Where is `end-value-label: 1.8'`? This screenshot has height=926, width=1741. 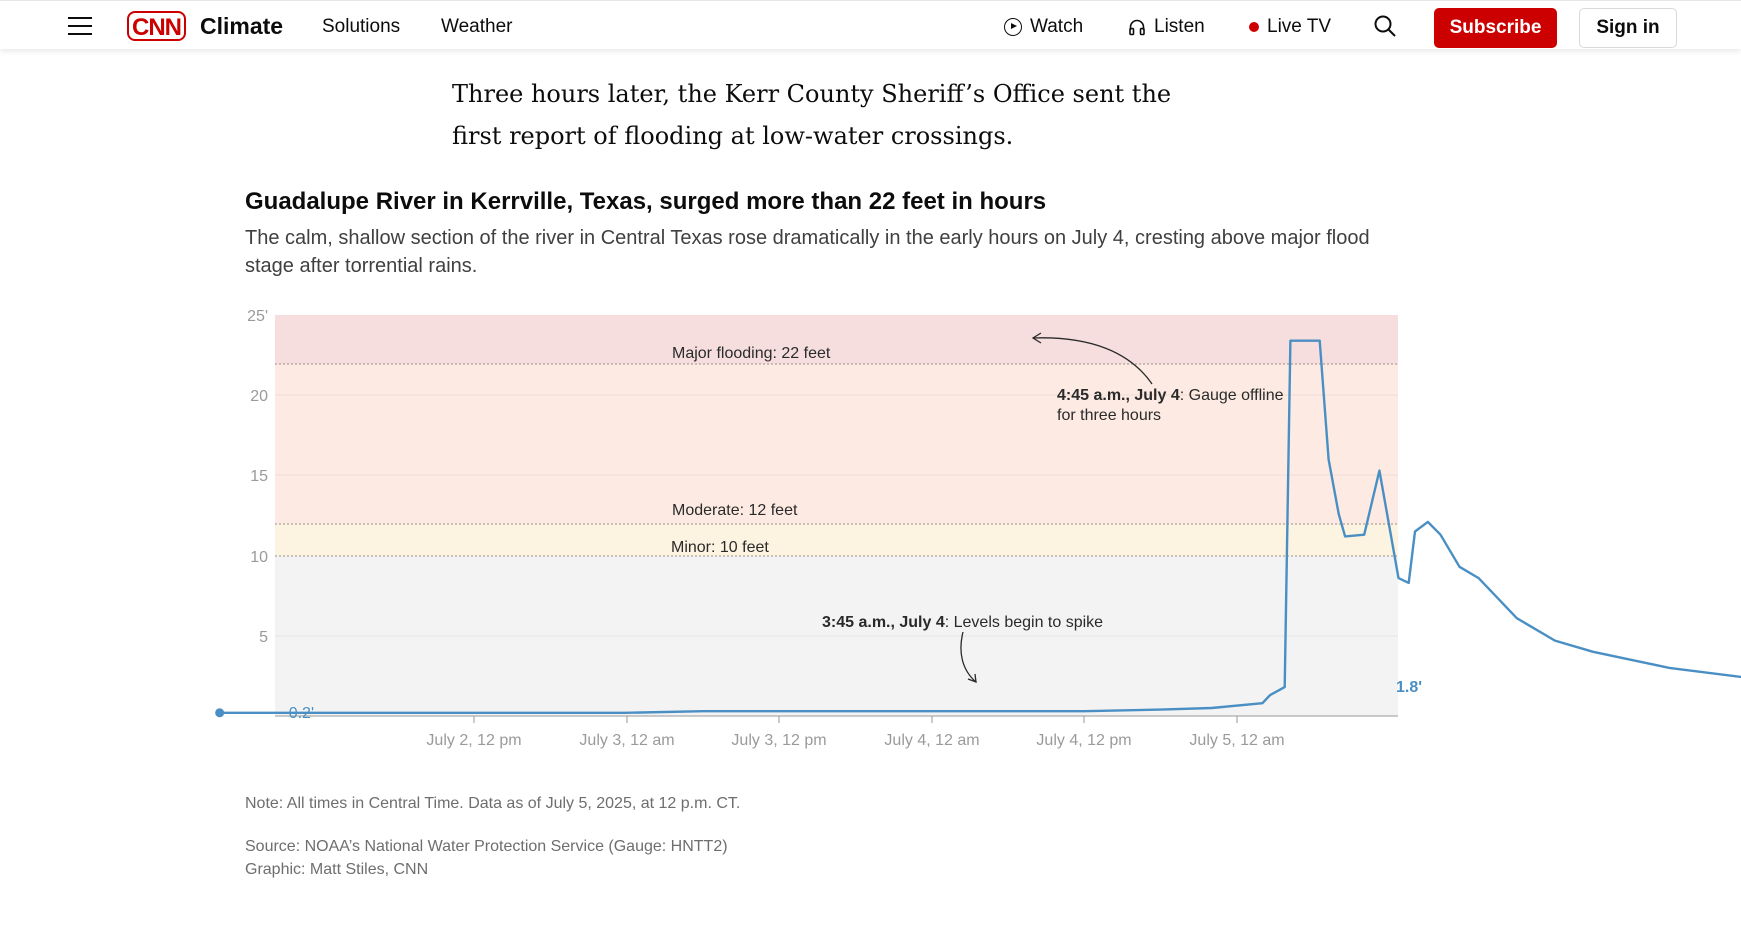
end-value-label: 1.8' is located at coordinates (1409, 687).